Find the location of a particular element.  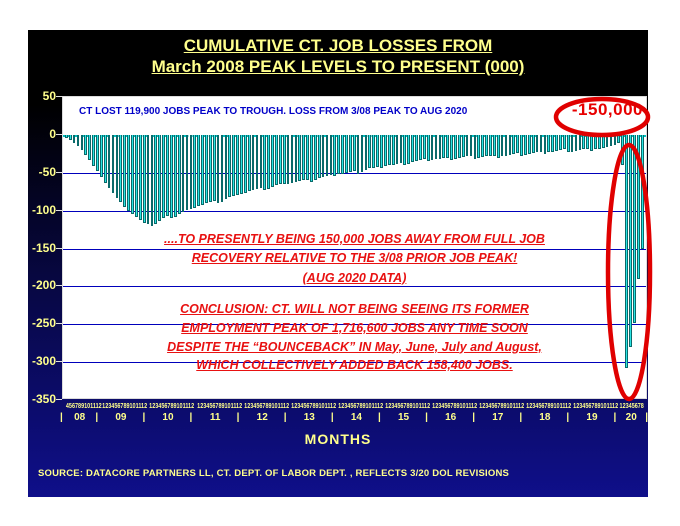

month-digit-group-15: 123456789101112 is located at coordinates (408, 406).